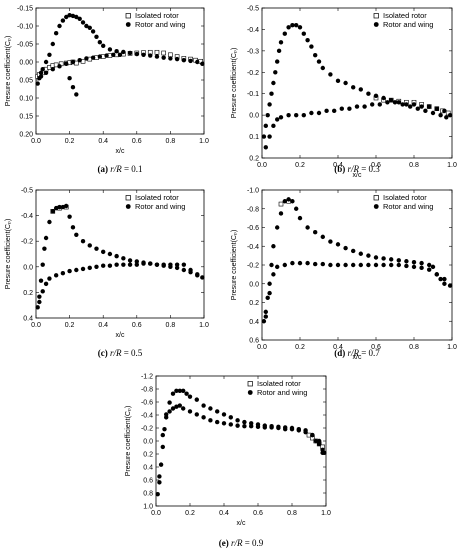 This screenshot has height=550, width=459. Describe the element at coordinates (408, 24) in the screenshot. I see `legend-label-wing: Rotor and wing` at that location.